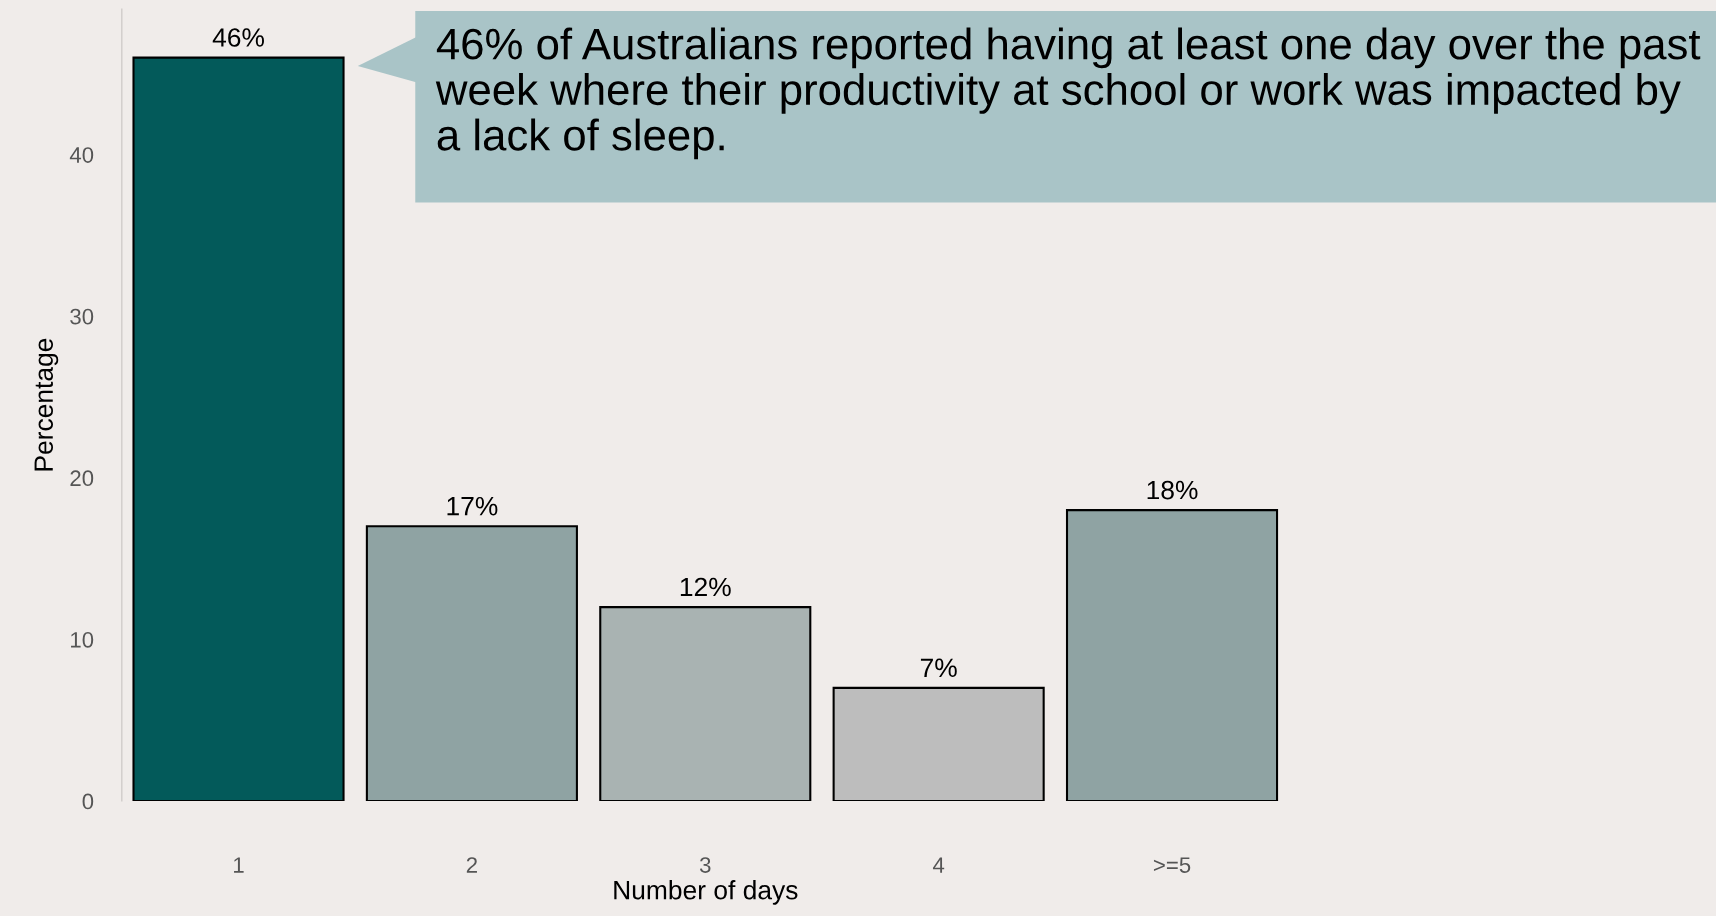 The image size is (1716, 916). I want to click on x-tick-label: 1, so click(239, 865).